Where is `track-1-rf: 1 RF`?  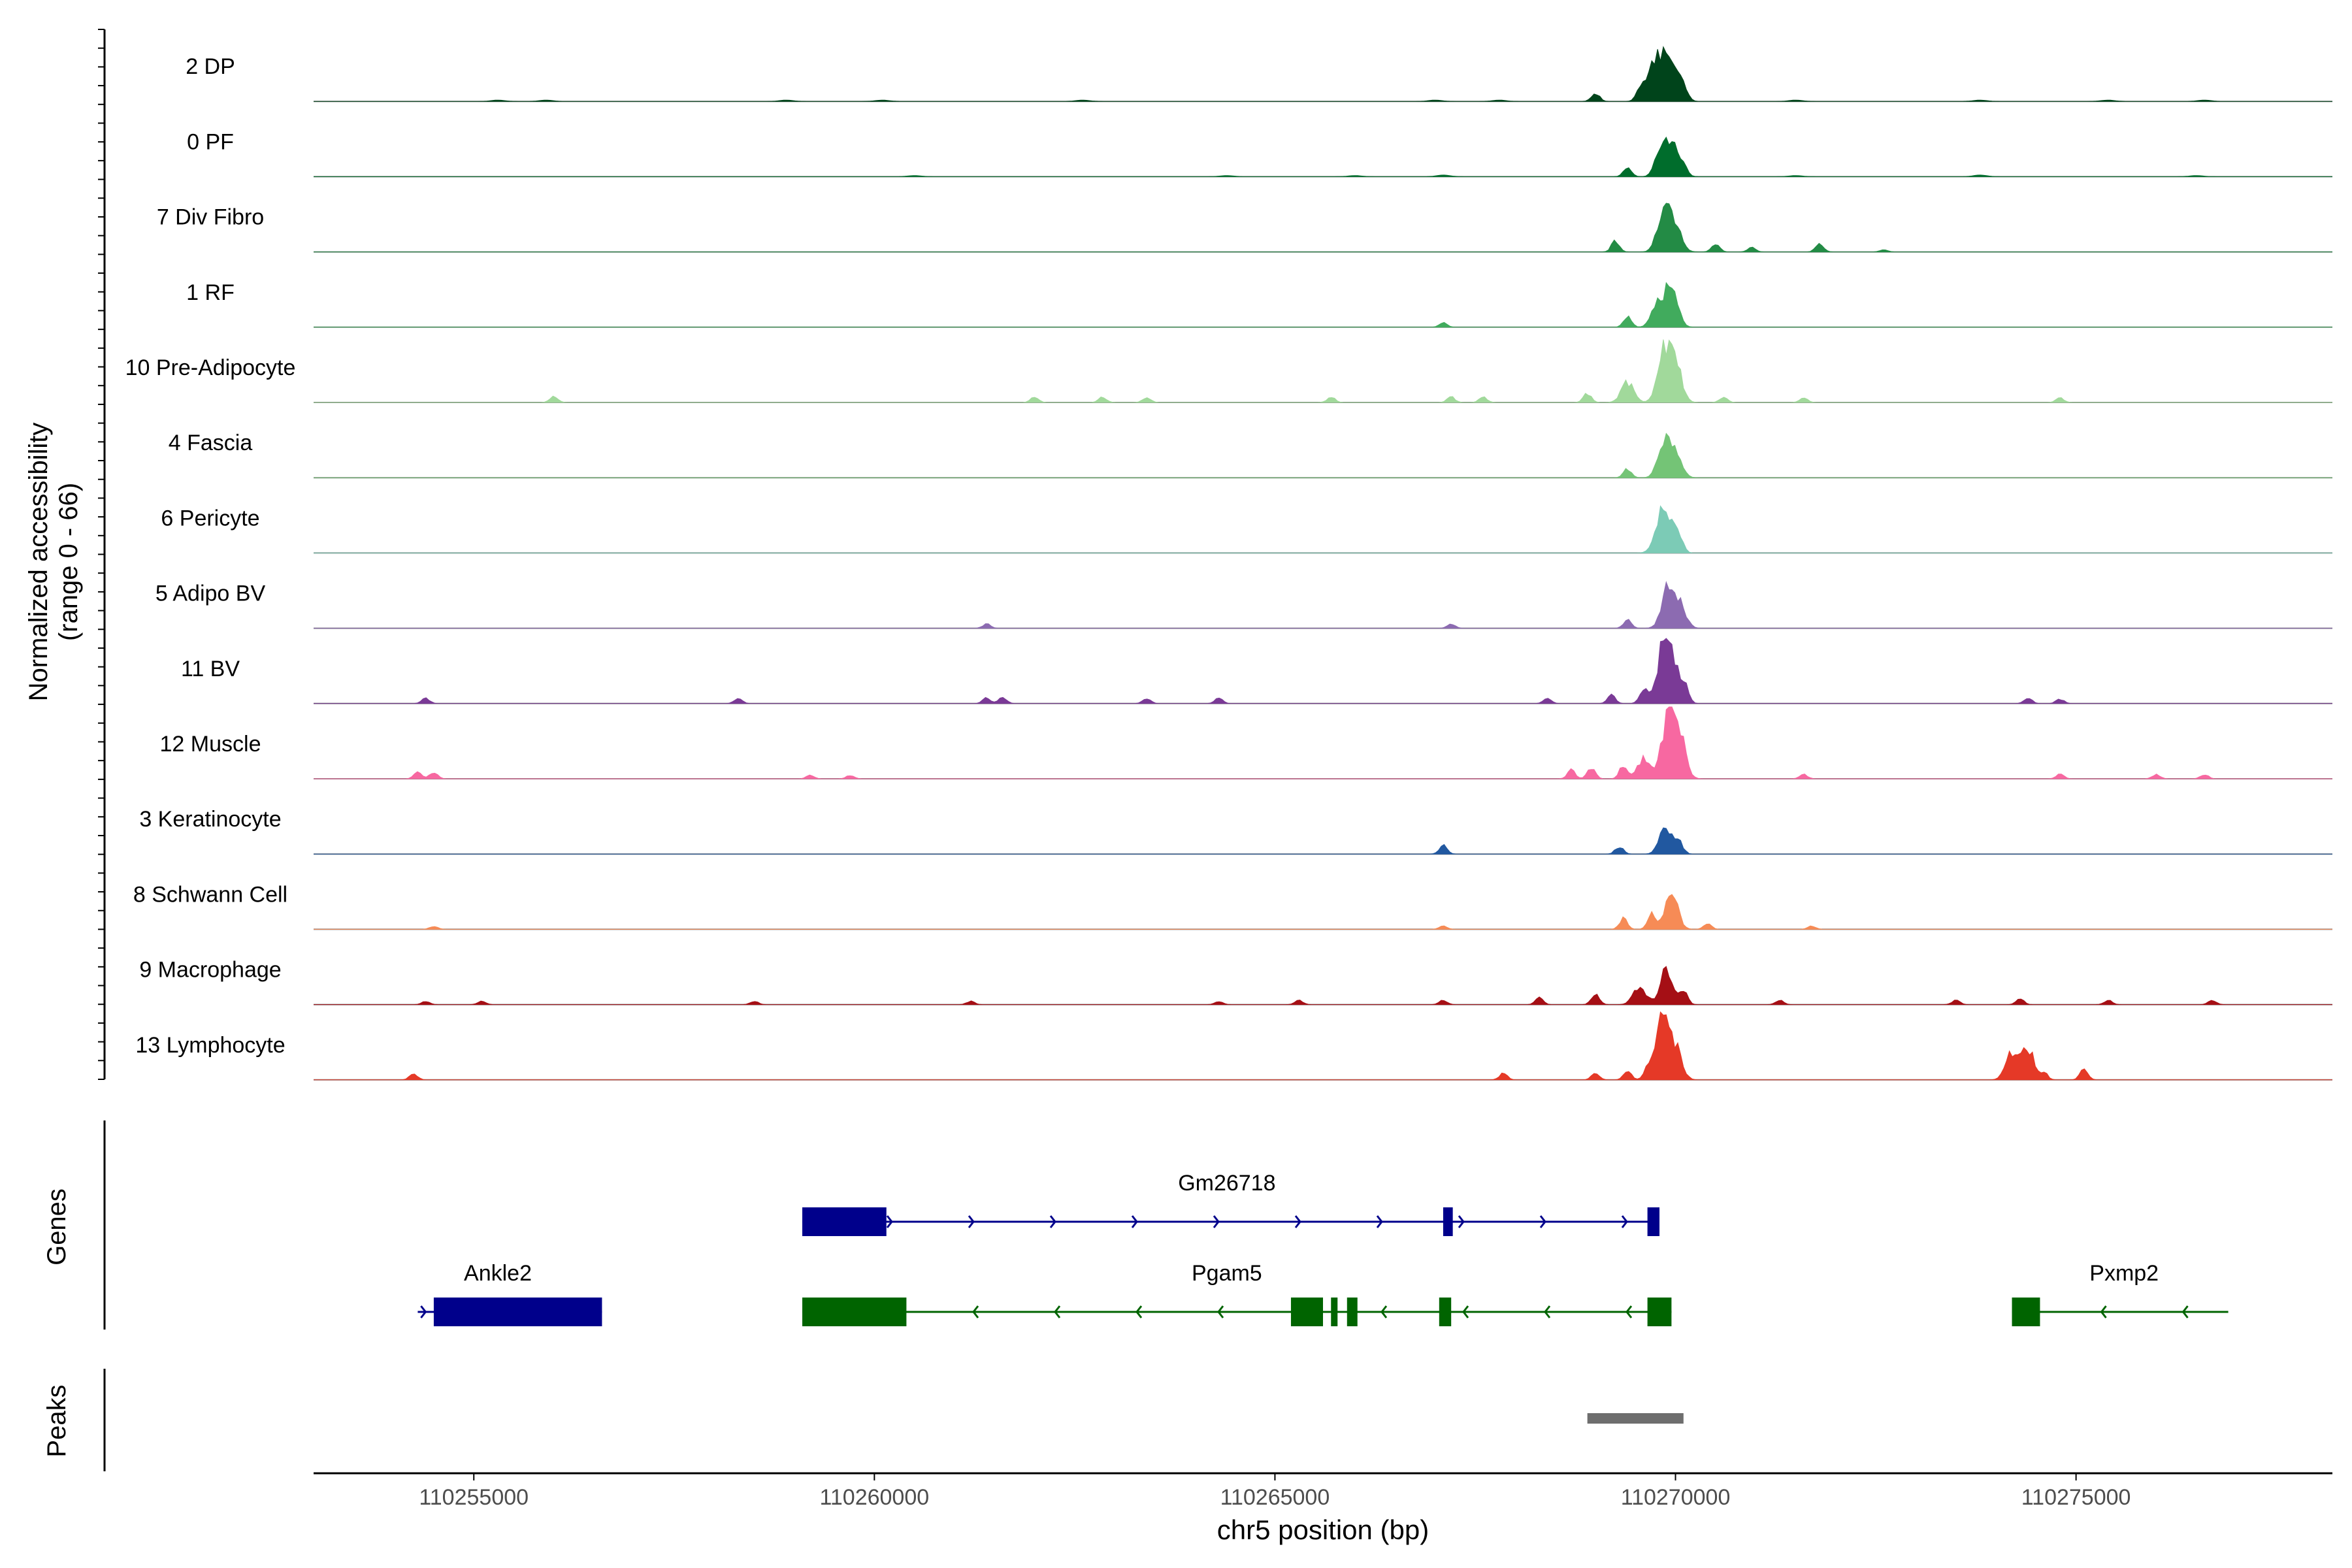 track-1-rf: 1 RF is located at coordinates (1259, 304).